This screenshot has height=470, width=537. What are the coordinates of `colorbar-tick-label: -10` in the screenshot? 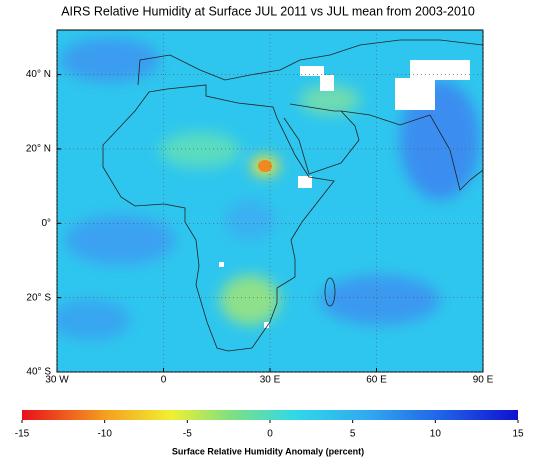 It's located at (104, 434).